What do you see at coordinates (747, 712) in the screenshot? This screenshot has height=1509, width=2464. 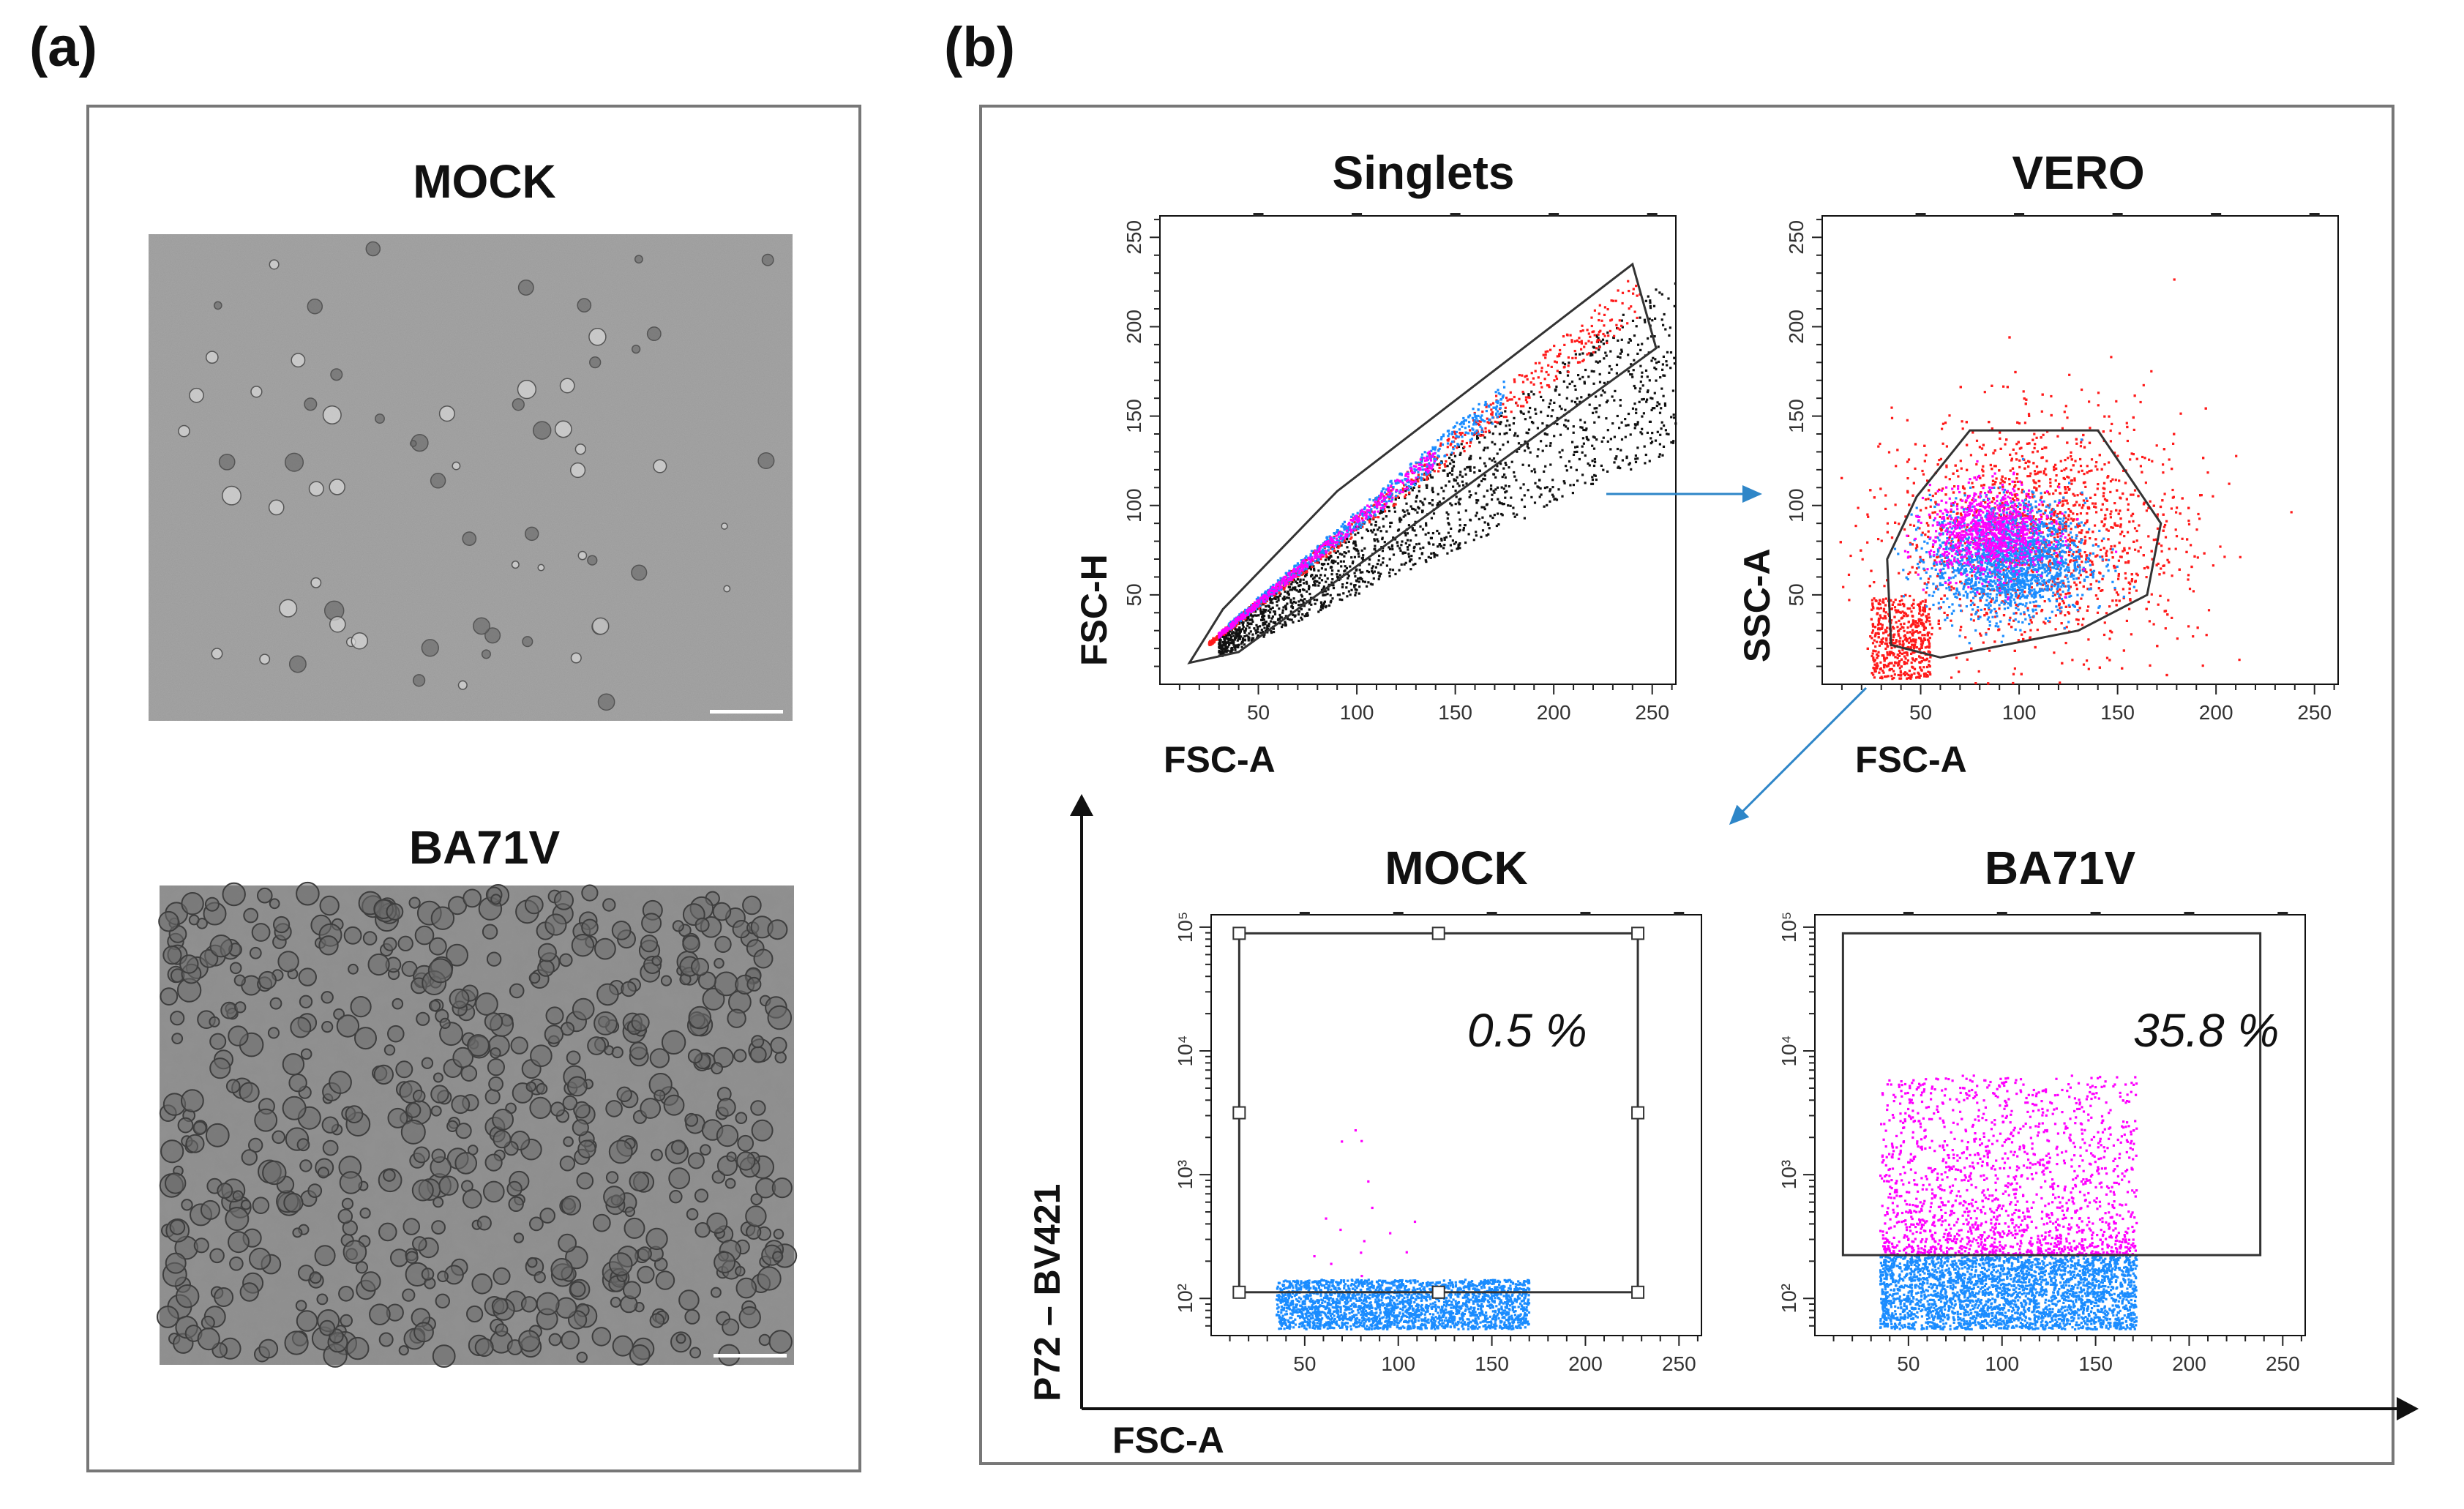 I see `scale-bar` at bounding box center [747, 712].